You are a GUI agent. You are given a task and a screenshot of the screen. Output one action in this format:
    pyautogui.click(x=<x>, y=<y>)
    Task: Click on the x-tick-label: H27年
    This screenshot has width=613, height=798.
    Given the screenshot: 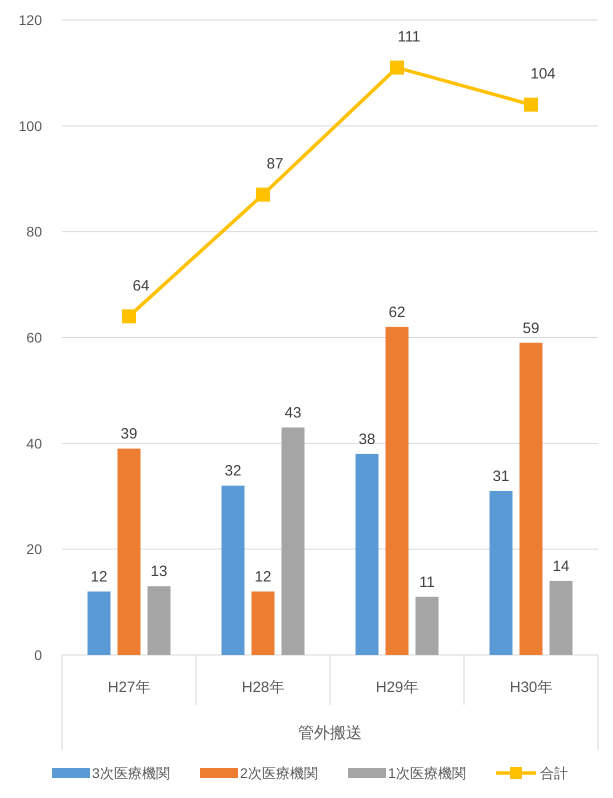 What is the action you would take?
    pyautogui.click(x=129, y=687)
    